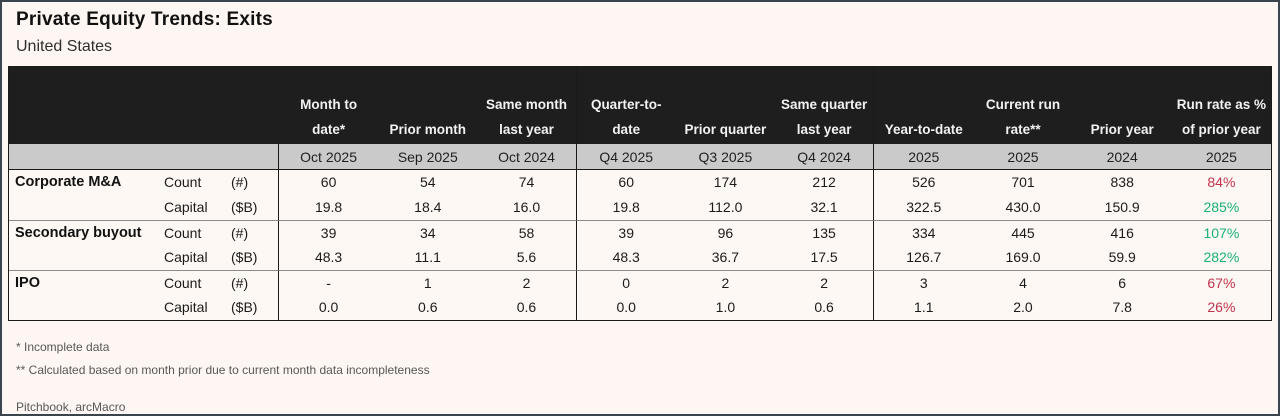 This screenshot has width=1280, height=416. I want to click on column-header-9: Run rate as % of prior year, so click(1221, 105).